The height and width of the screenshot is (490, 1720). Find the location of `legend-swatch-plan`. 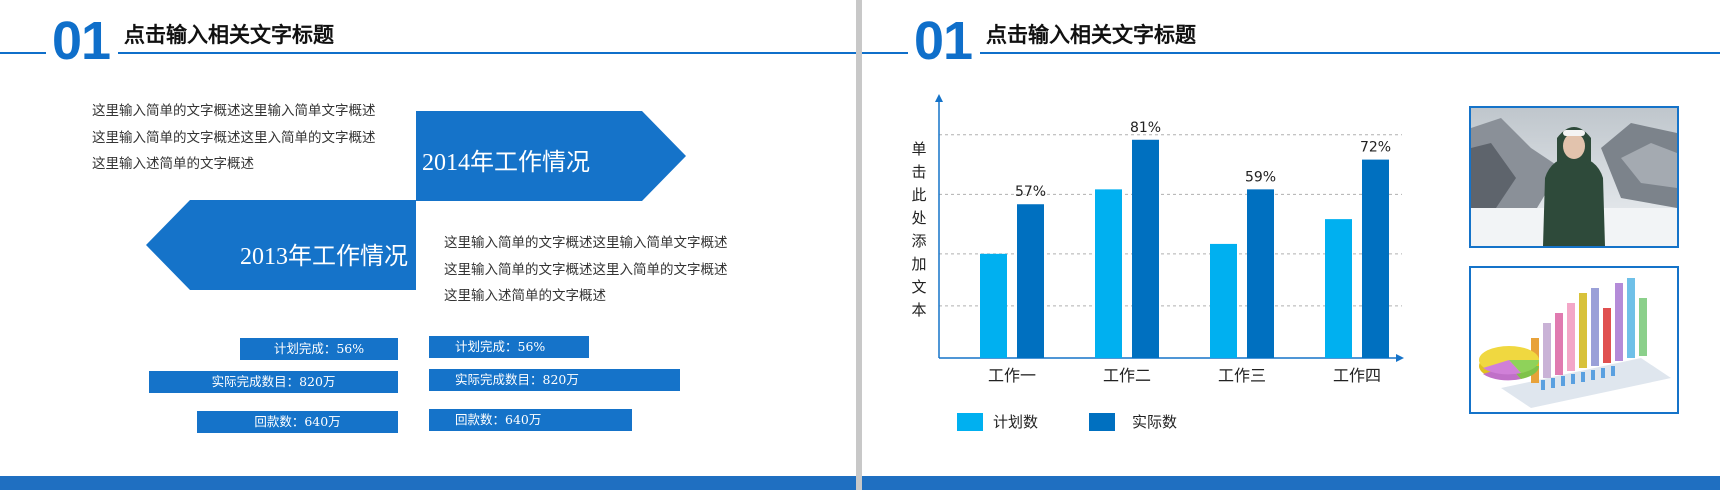

legend-swatch-plan is located at coordinates (970, 422).